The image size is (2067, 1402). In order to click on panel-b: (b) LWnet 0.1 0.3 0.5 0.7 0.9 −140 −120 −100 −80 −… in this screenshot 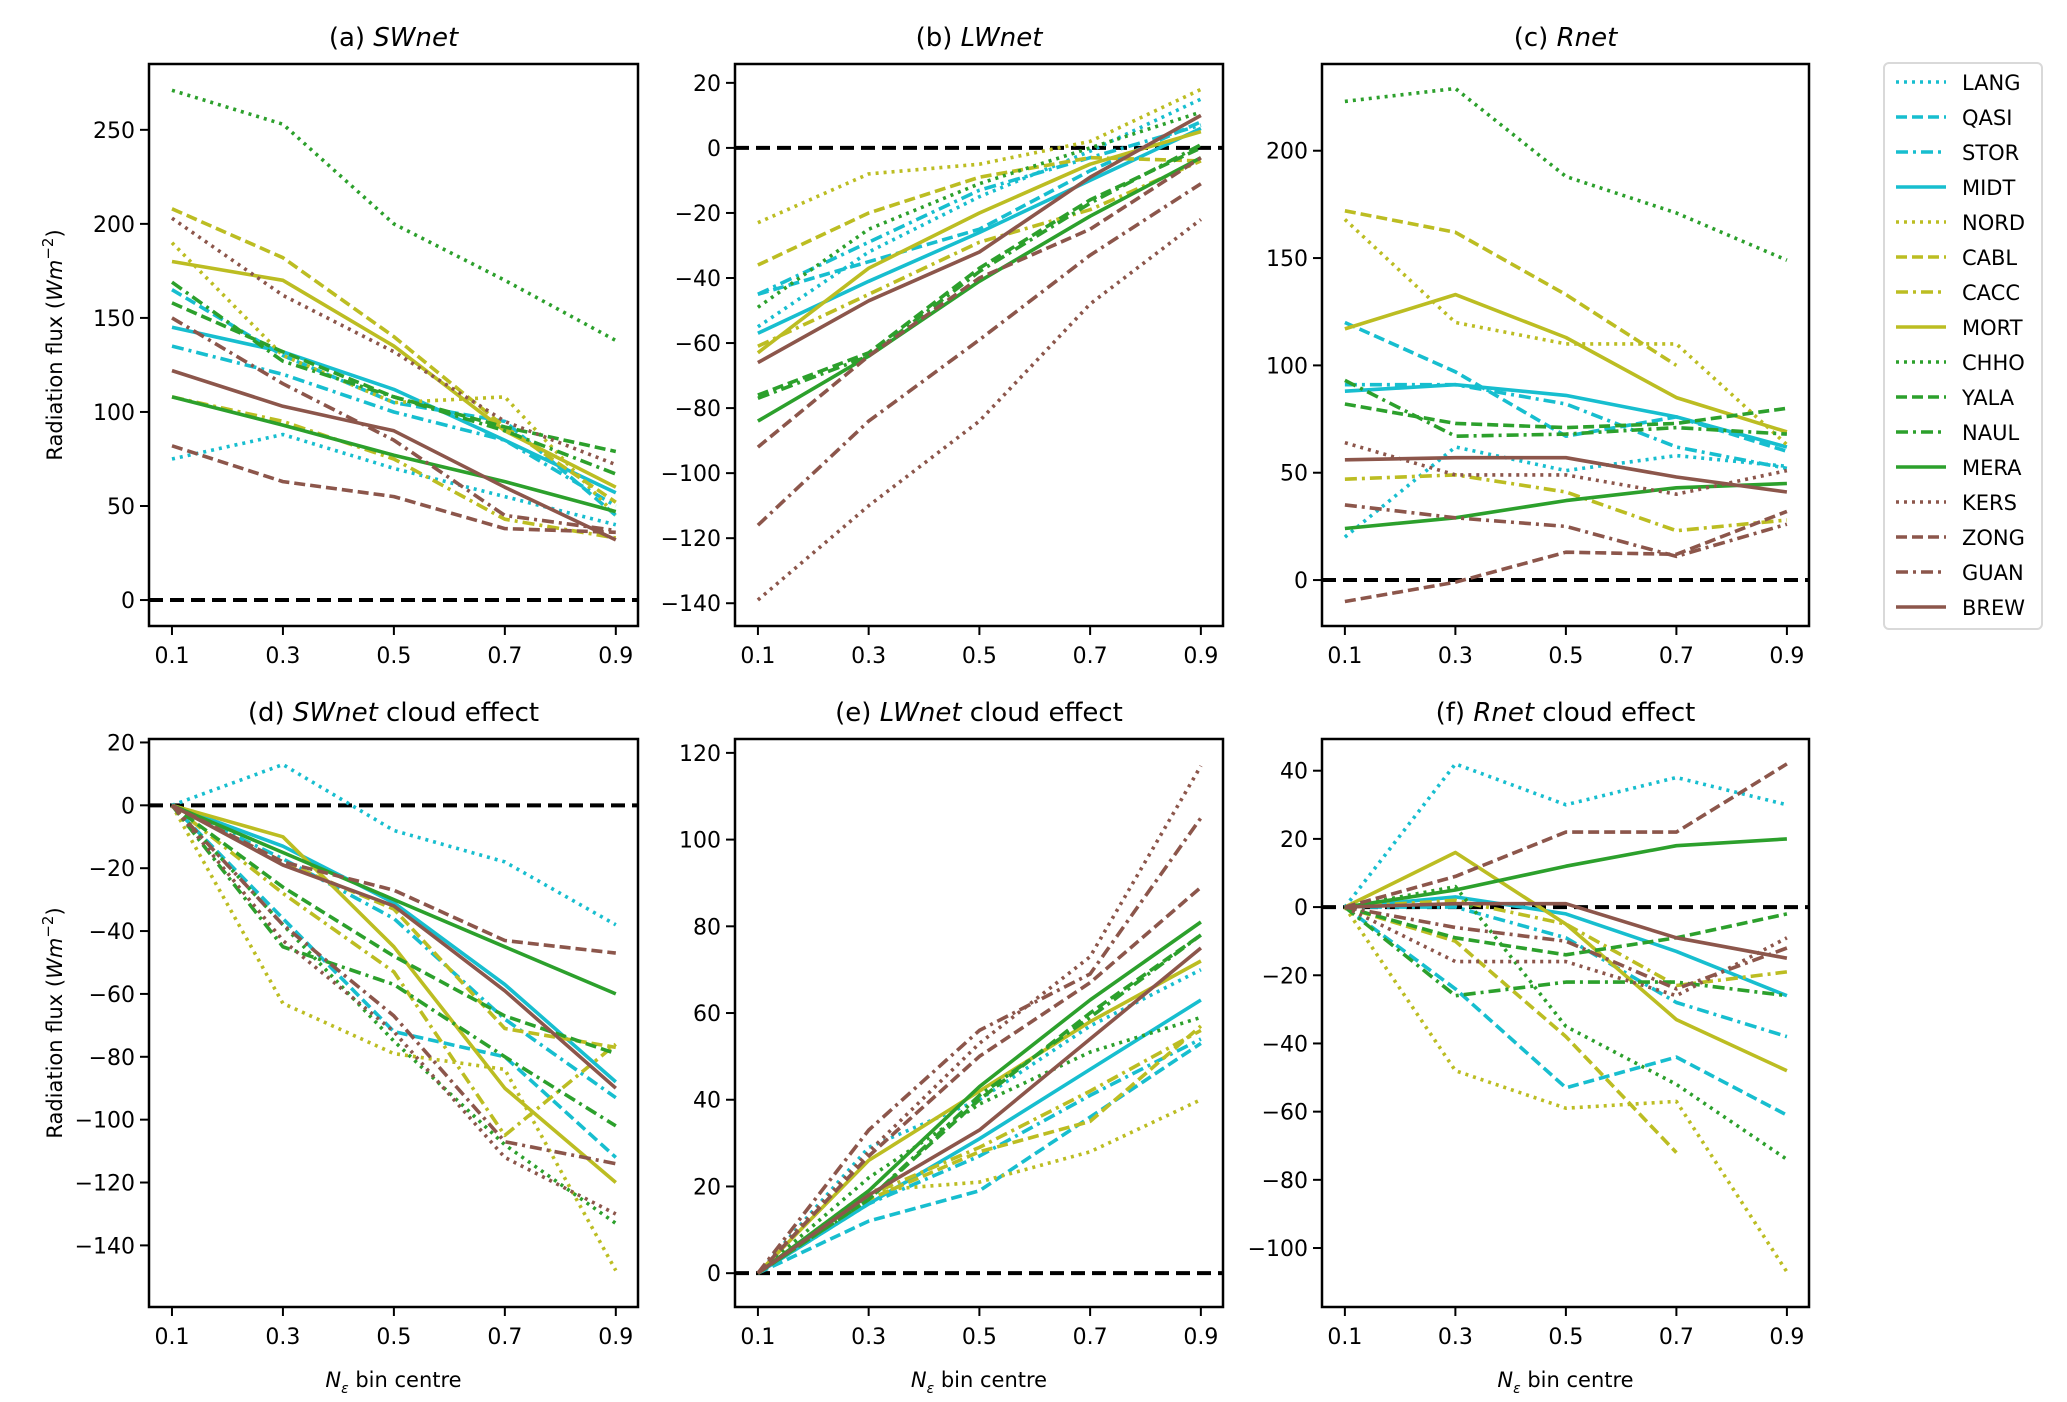, I will do `click(943, 346)`.